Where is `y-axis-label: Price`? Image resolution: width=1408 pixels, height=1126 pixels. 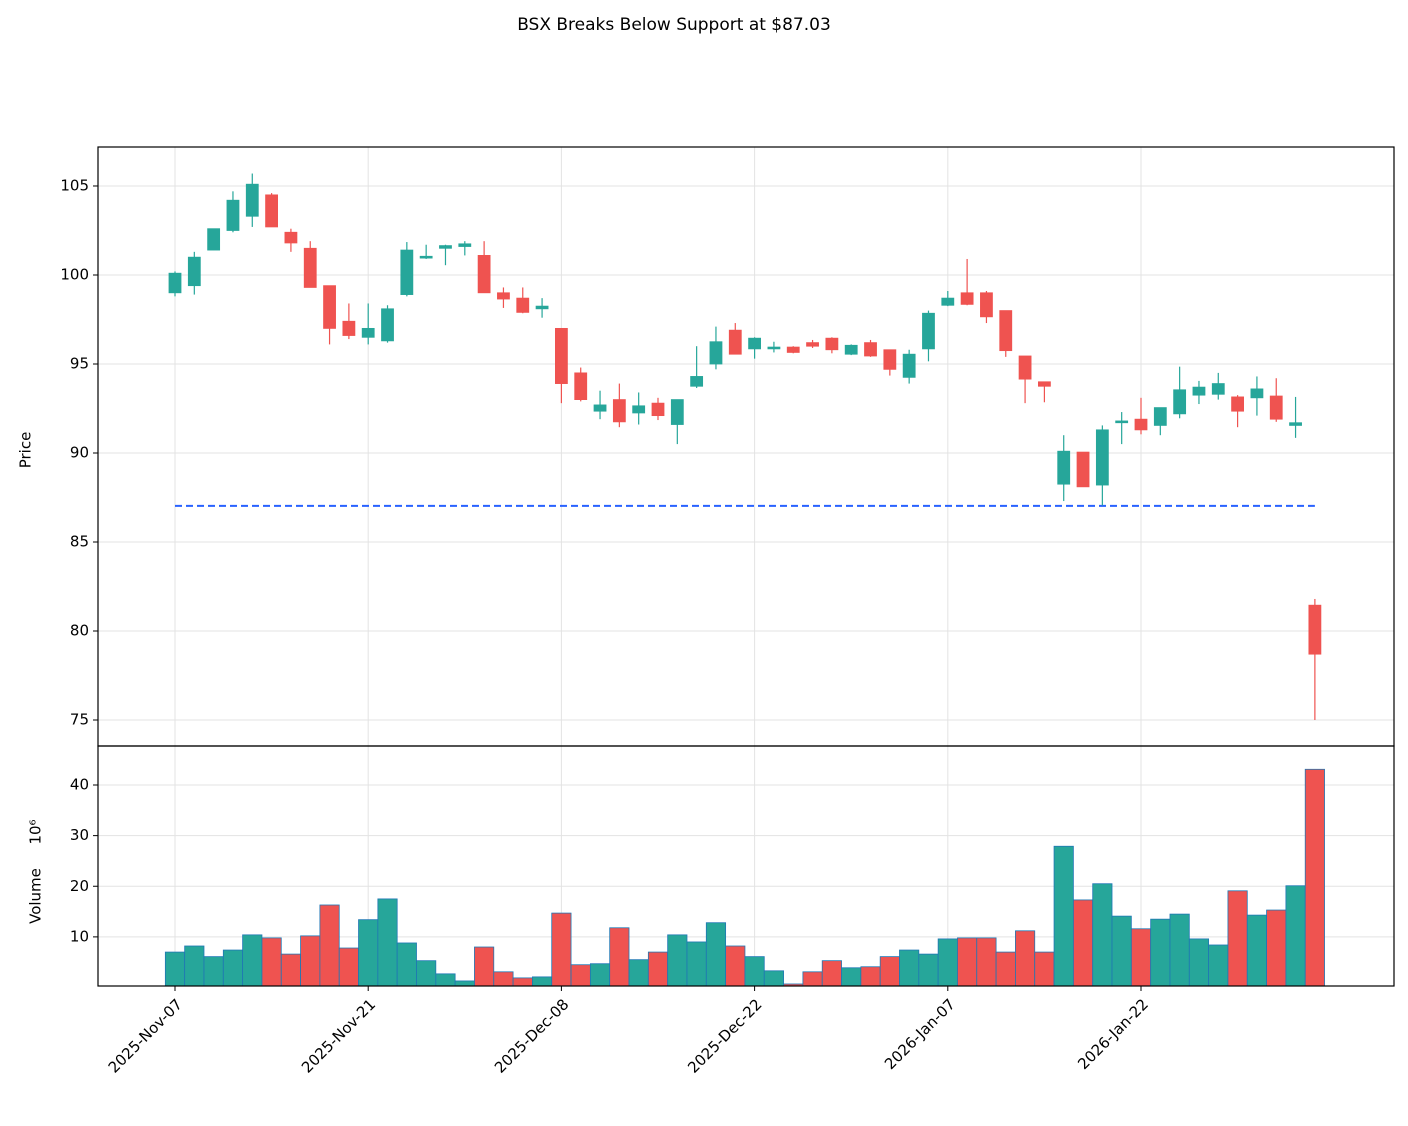 y-axis-label: Price is located at coordinates (26, 450).